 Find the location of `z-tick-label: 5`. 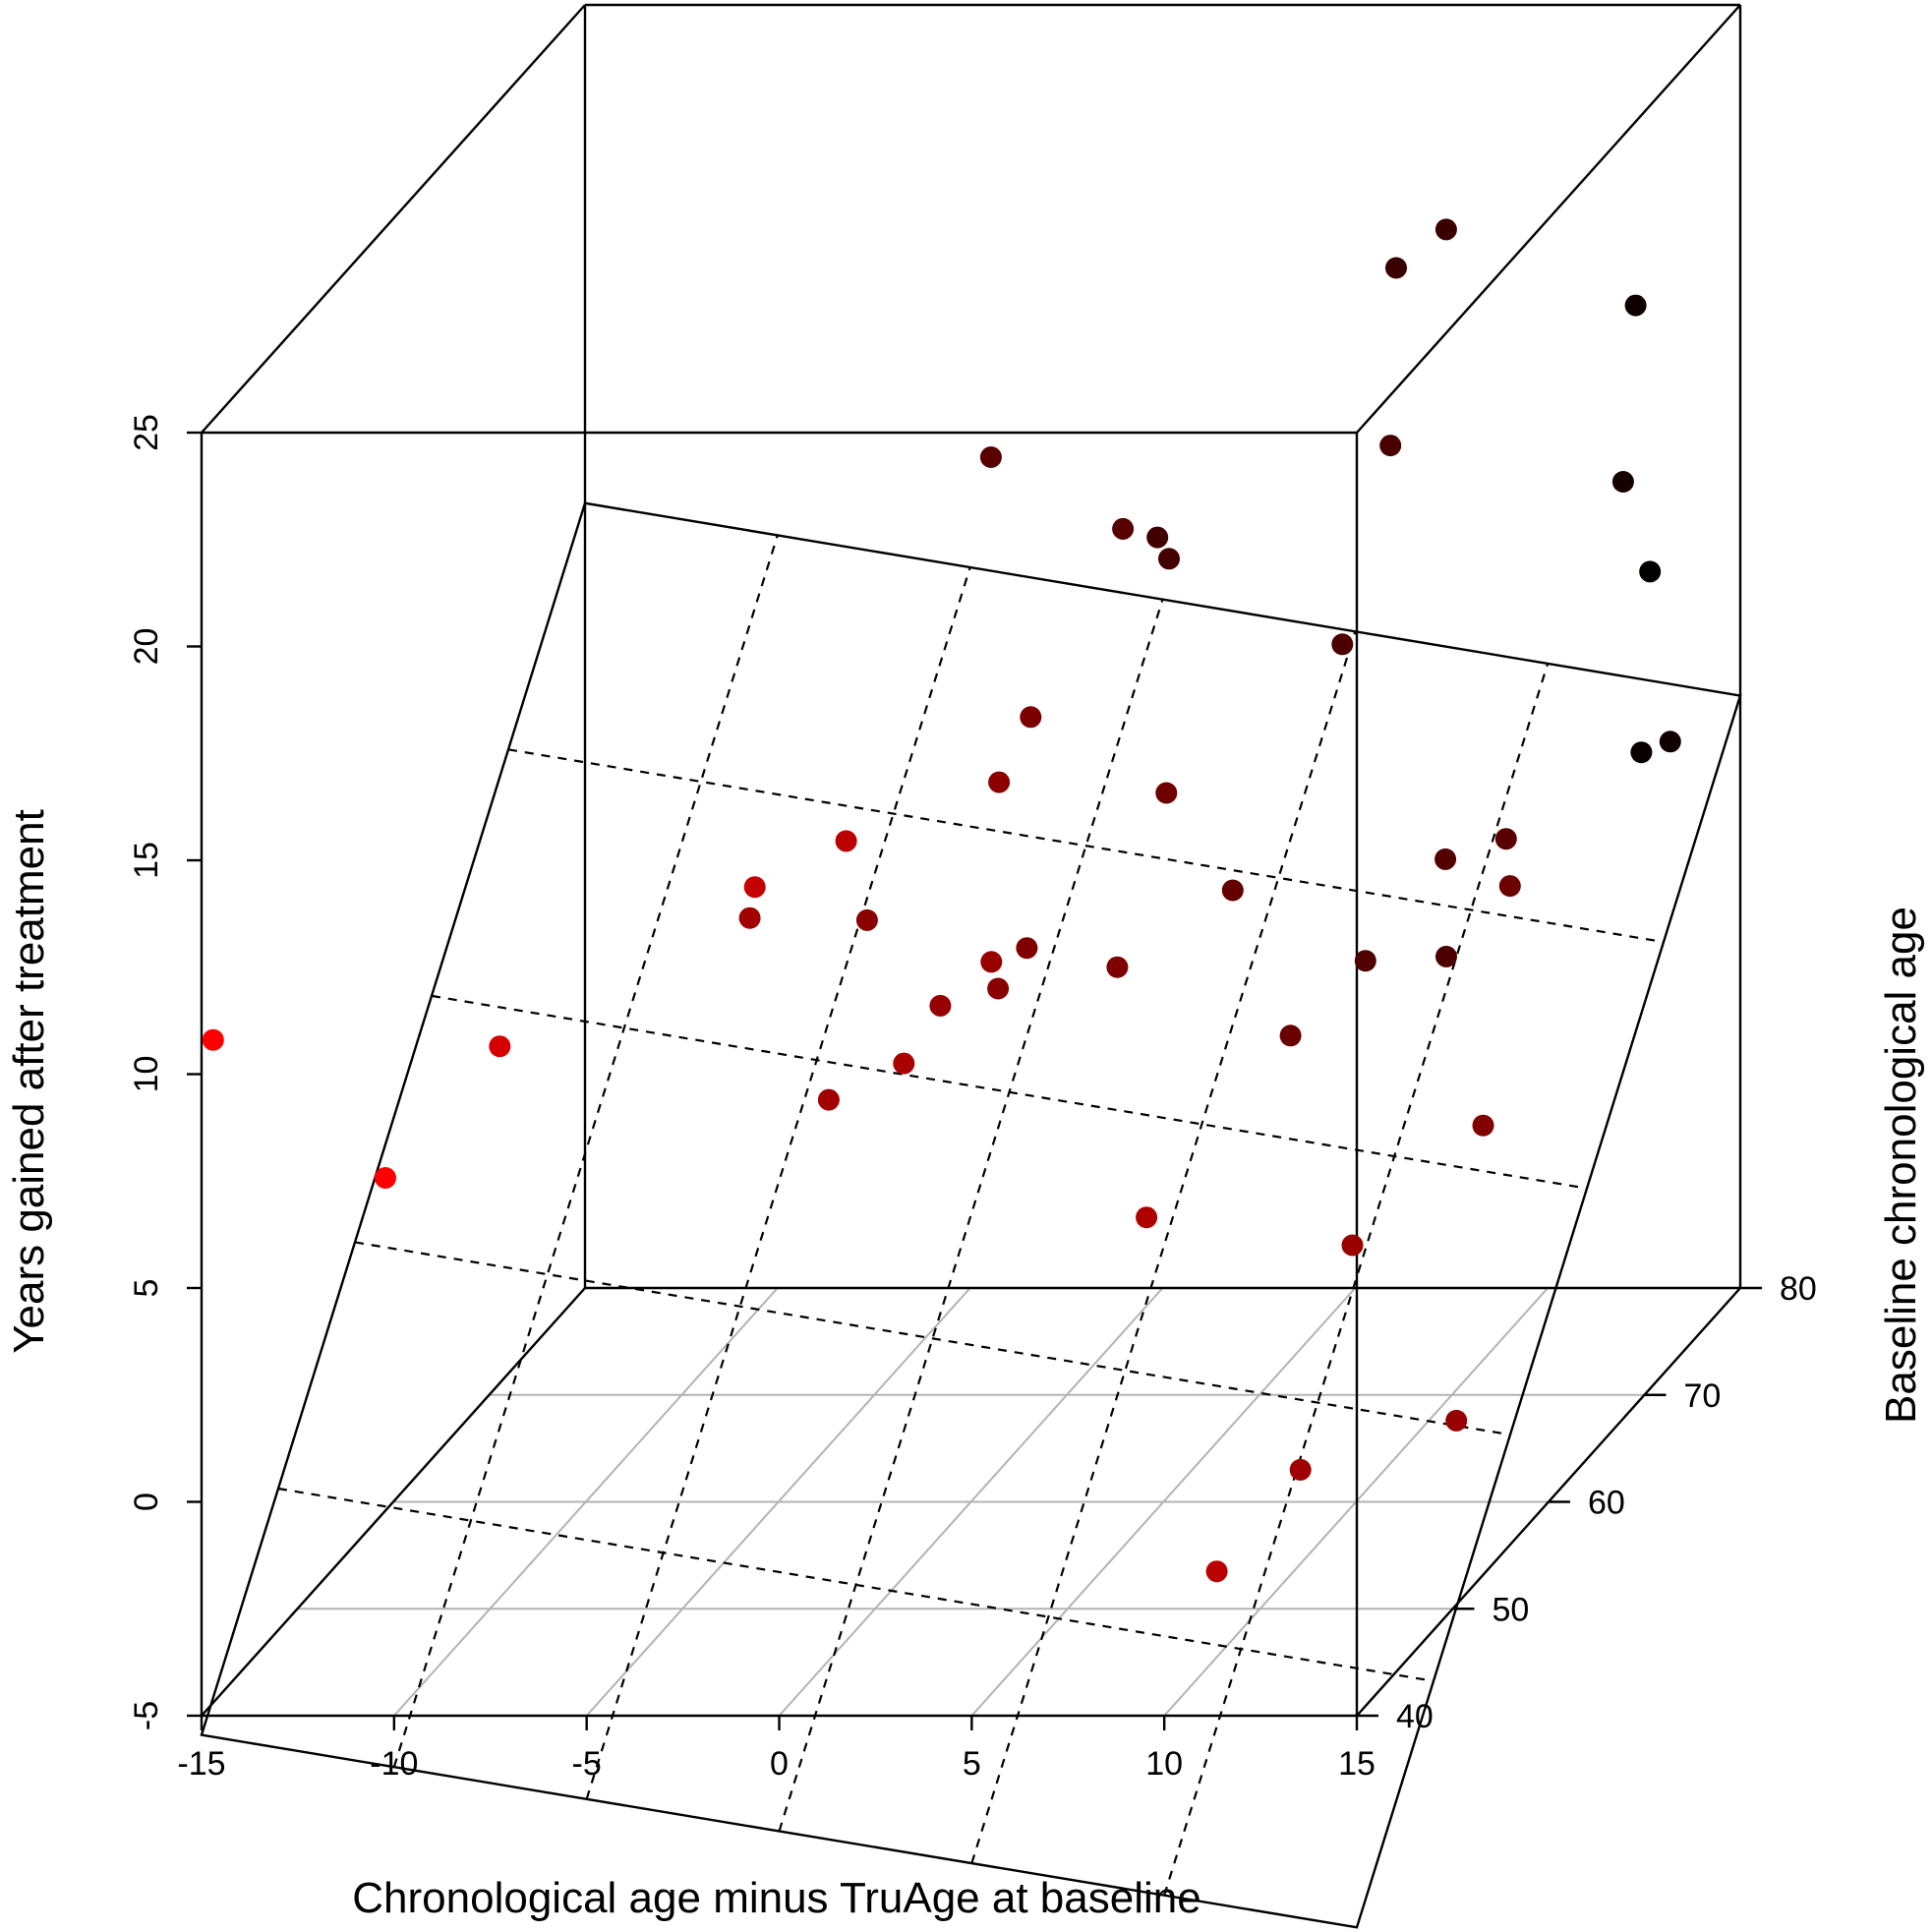

z-tick-label: 5 is located at coordinates (146, 1288).